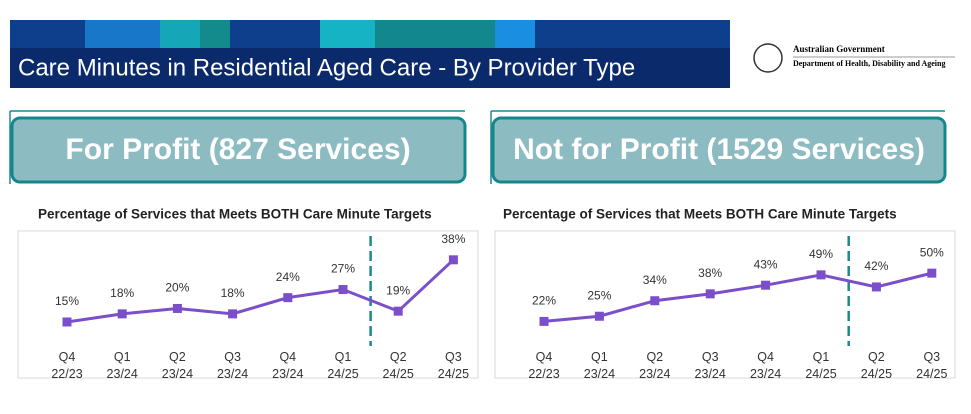  Describe the element at coordinates (370, 68) in the screenshot. I see `banner-band` at that location.